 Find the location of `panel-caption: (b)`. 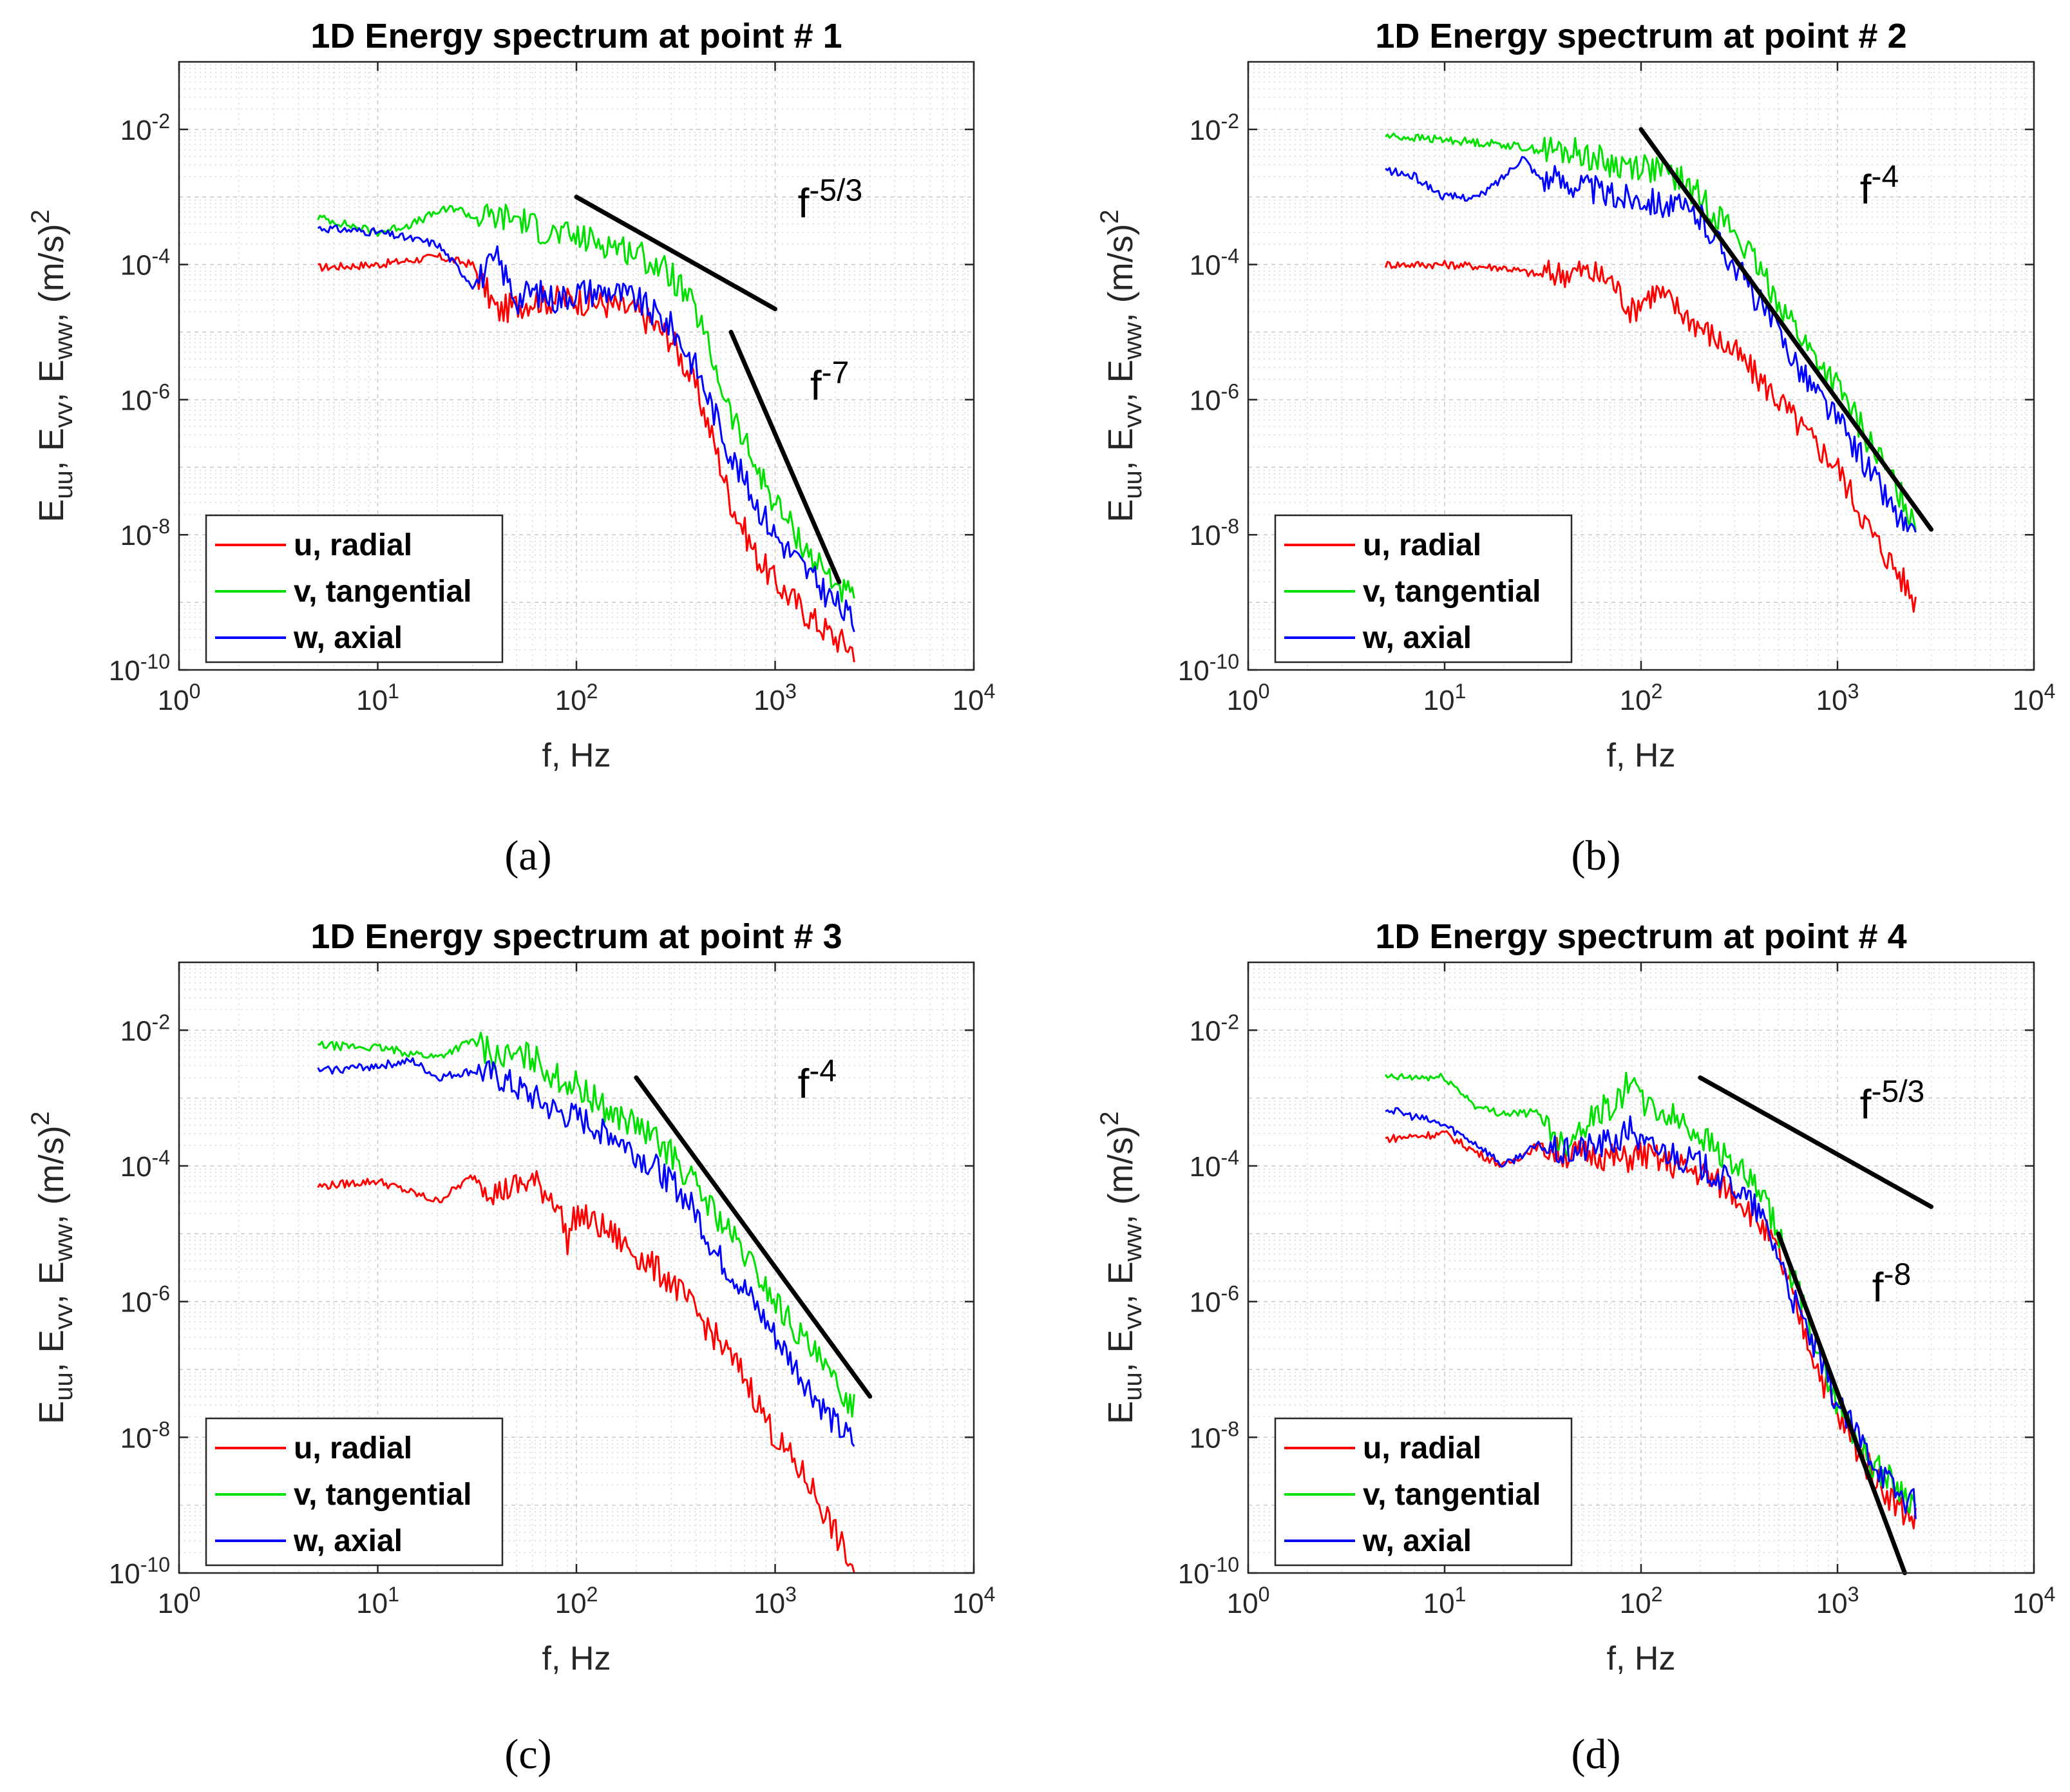

panel-caption: (b) is located at coordinates (1596, 856).